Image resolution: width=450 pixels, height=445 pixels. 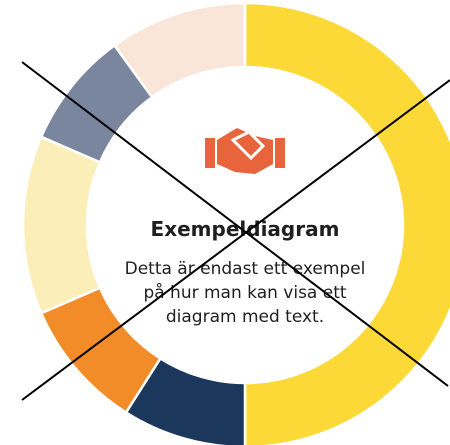 What do you see at coordinates (244, 292) in the screenshot?
I see `body-text: på hur man kan visa ett` at bounding box center [244, 292].